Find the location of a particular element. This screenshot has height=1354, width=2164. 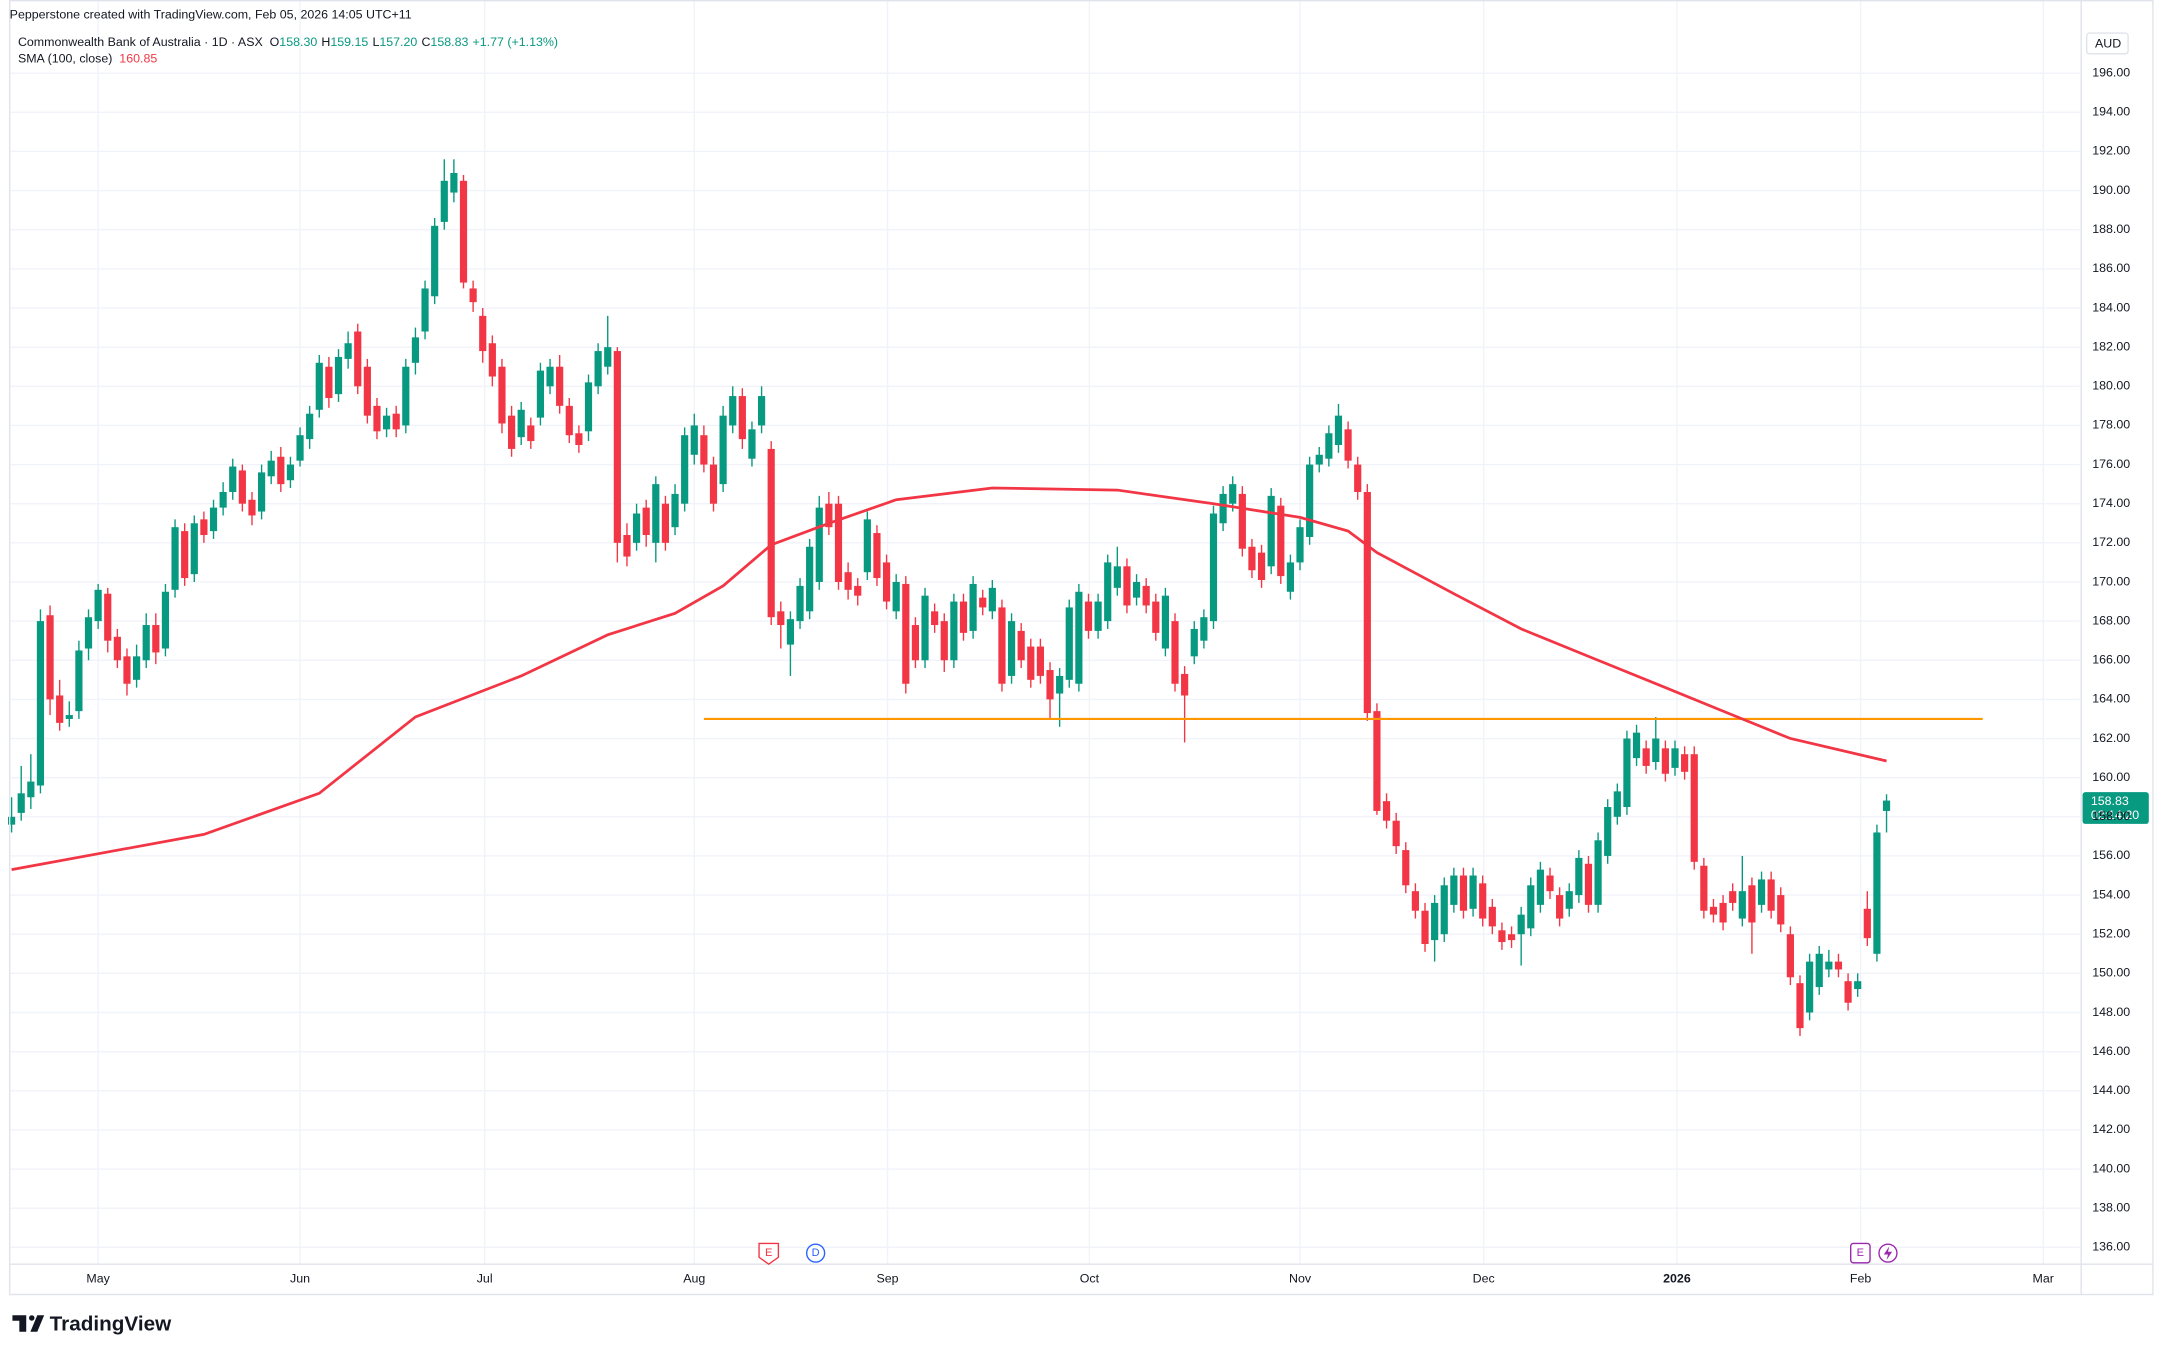

y-tick-label: 144.00 is located at coordinates (2111, 1090).